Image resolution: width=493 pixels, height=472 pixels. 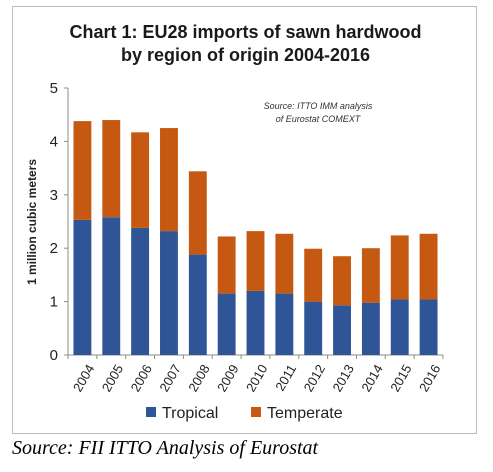 I want to click on bar-temperate-2013, so click(x=342, y=281).